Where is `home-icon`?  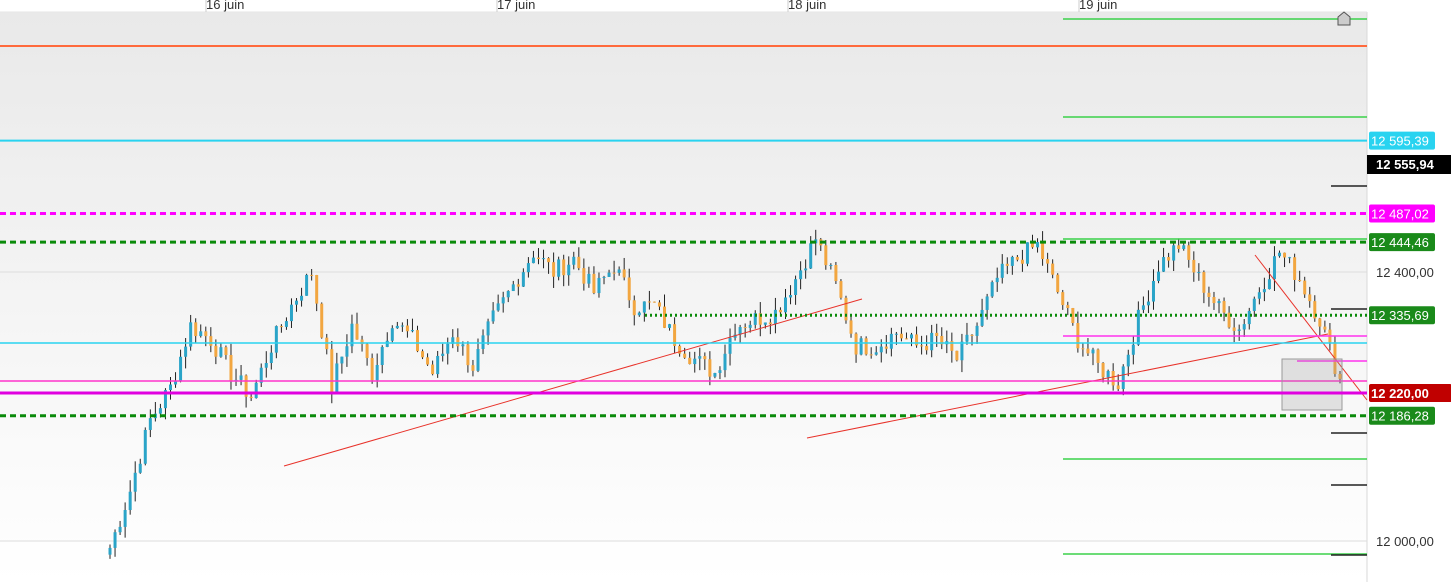
home-icon is located at coordinates (1344, 18).